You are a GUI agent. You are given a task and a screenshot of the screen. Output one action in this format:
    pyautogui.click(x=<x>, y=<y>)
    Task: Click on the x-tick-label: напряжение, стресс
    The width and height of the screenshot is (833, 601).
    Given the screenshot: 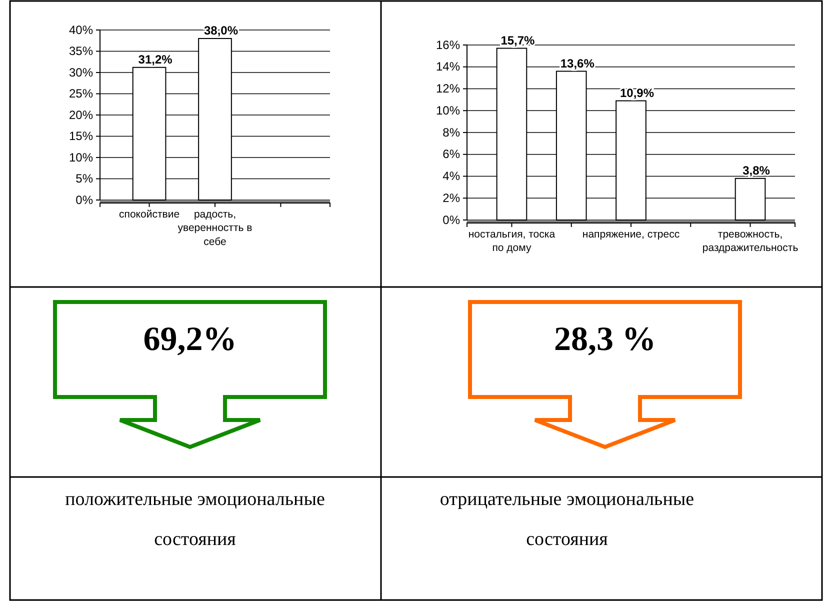 What is the action you would take?
    pyautogui.click(x=631, y=234)
    